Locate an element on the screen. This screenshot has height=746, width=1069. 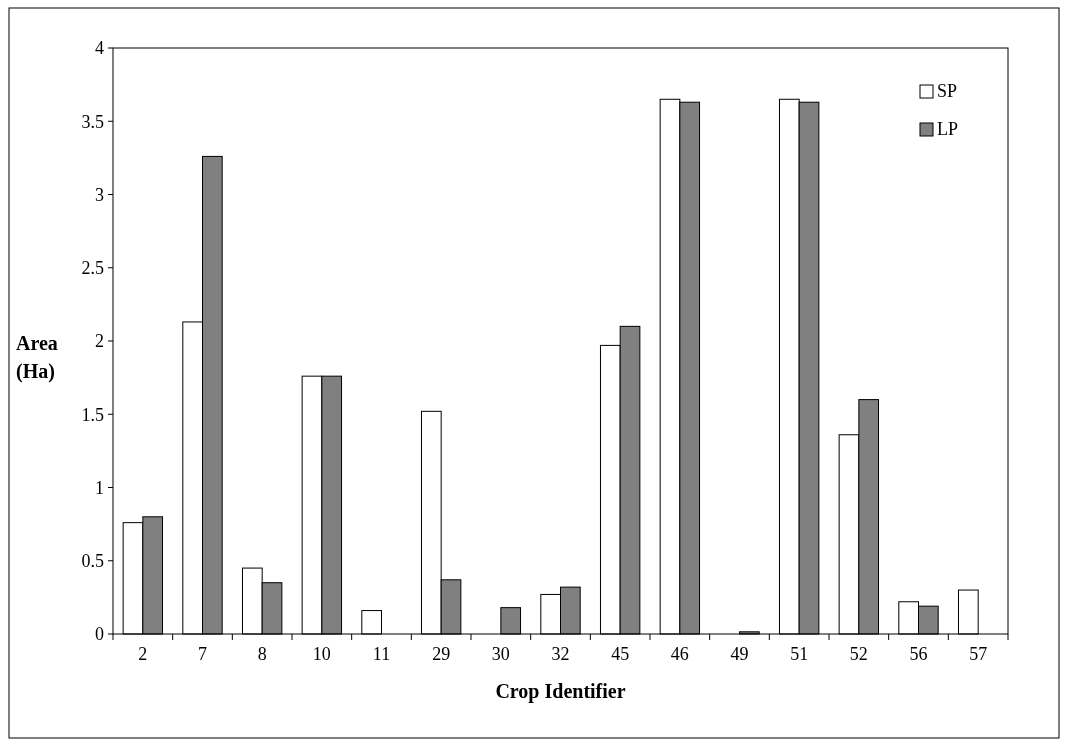
x-tick-label: 11 is located at coordinates (381, 654).